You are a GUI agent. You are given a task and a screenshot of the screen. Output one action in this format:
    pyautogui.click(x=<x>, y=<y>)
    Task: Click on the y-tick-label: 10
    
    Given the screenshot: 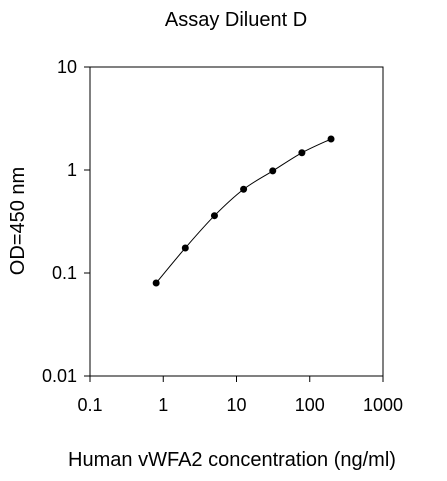 What is the action you would take?
    pyautogui.click(x=67, y=67)
    